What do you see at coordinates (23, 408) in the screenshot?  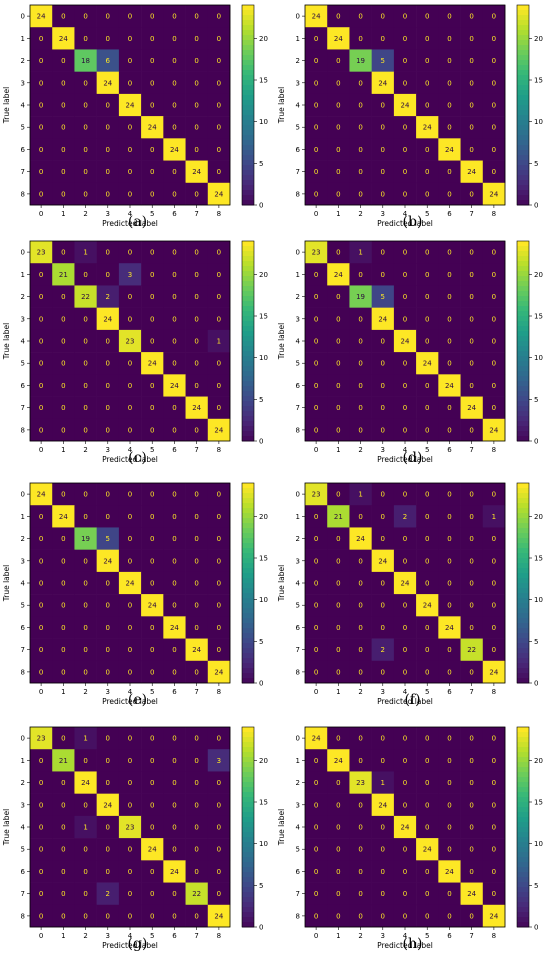 I see `y-tick-label: 7` at bounding box center [23, 408].